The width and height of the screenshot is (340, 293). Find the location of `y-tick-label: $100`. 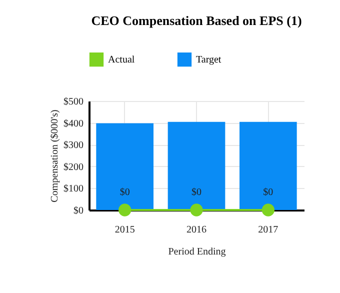

y-tick-label: $100 is located at coordinates (74, 189).